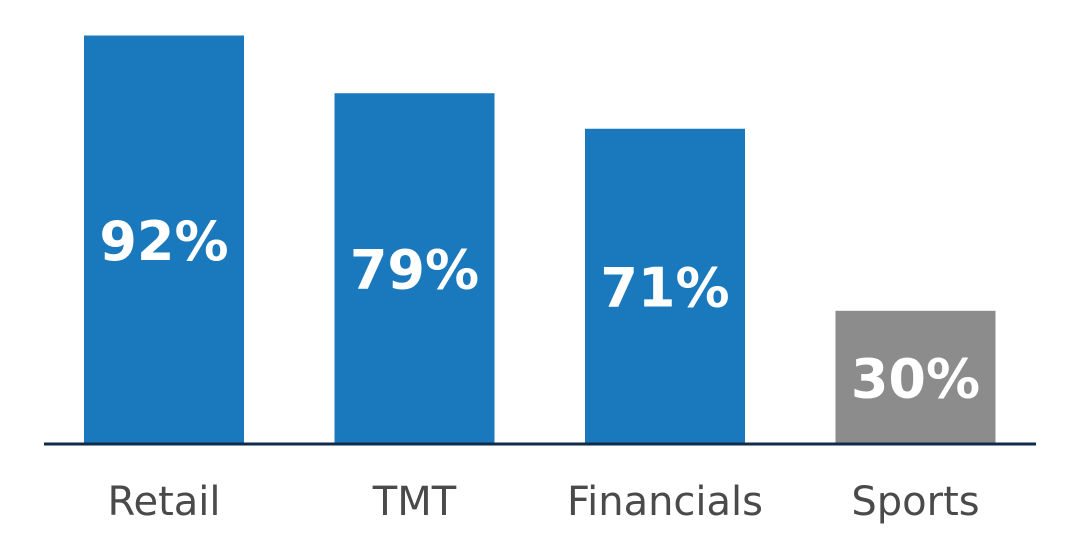 The width and height of the screenshot is (1074, 541). I want to click on category-label-sports: Sports, so click(915, 502).